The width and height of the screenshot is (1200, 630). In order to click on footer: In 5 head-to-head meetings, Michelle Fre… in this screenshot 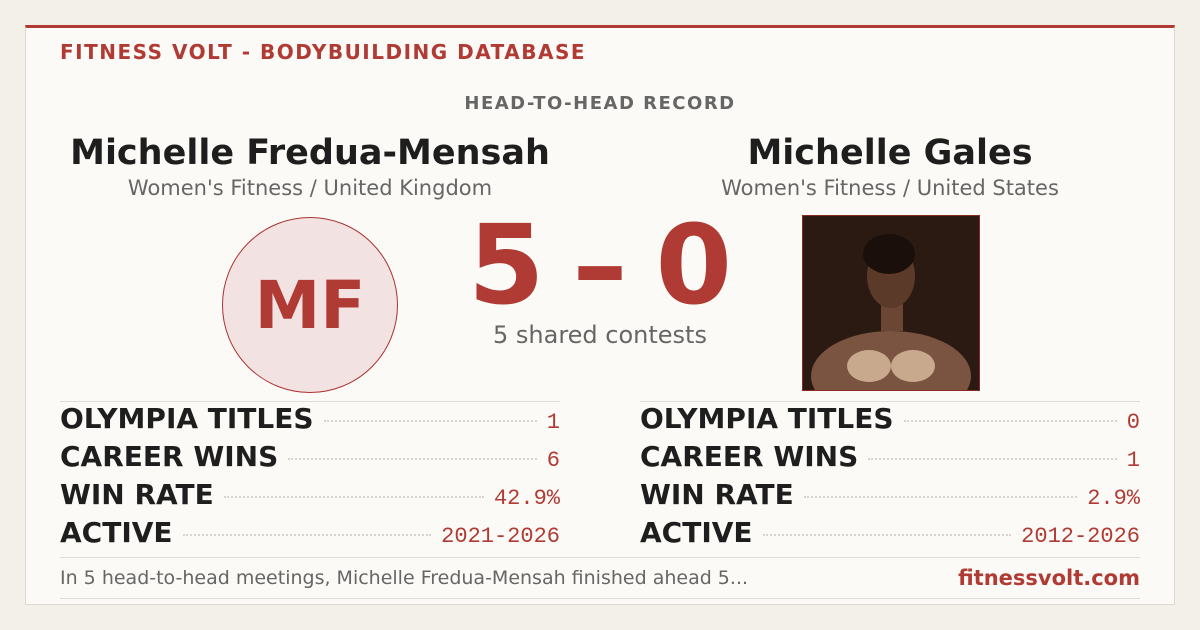, I will do `click(600, 578)`.